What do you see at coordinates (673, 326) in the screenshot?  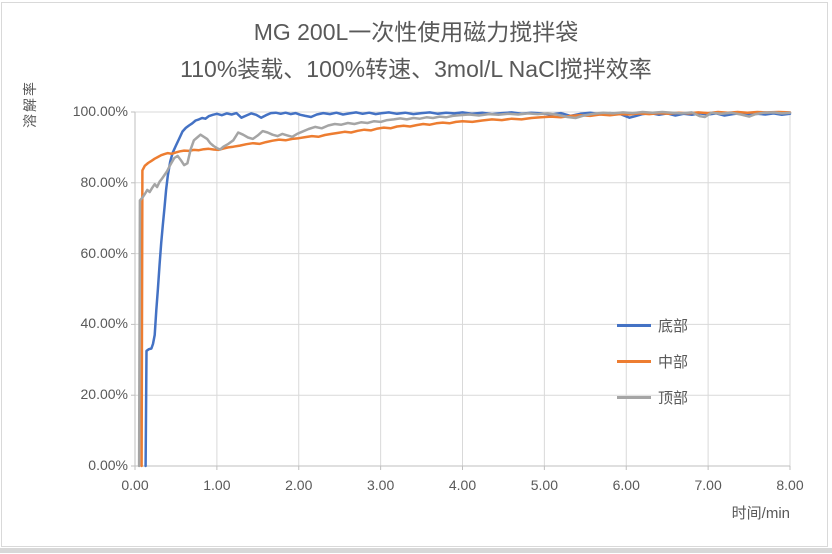 I see `legend-label-bottom: 底部` at bounding box center [673, 326].